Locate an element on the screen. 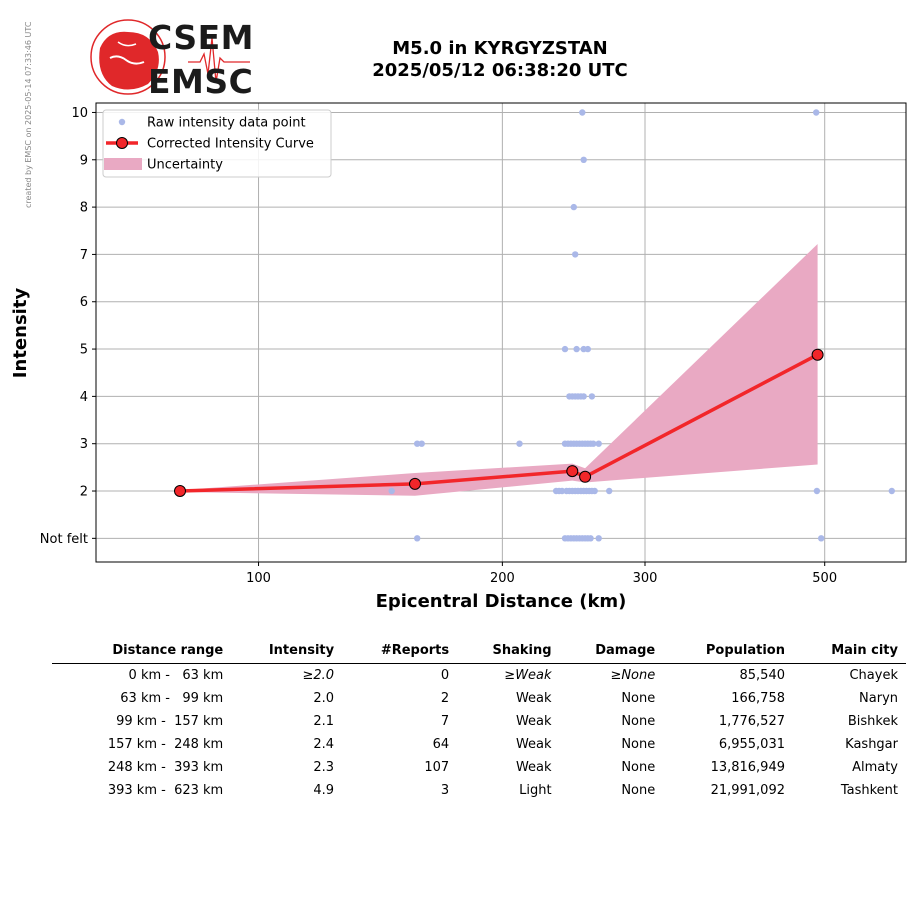  table-cell: 4.9 is located at coordinates (324, 790).